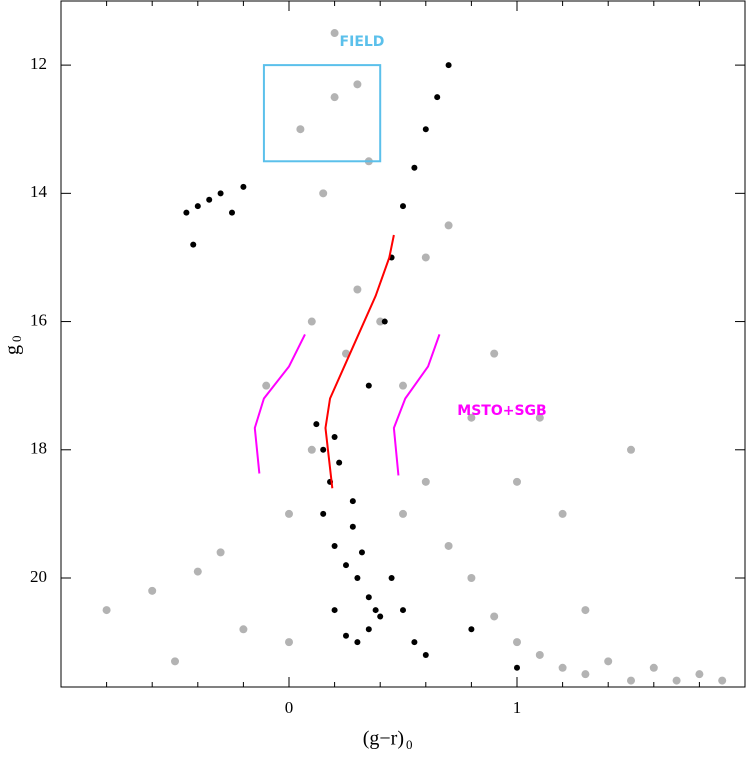 Image resolution: width=747 pixels, height=757 pixels. I want to click on y-tick-label: 14, so click(39, 191).